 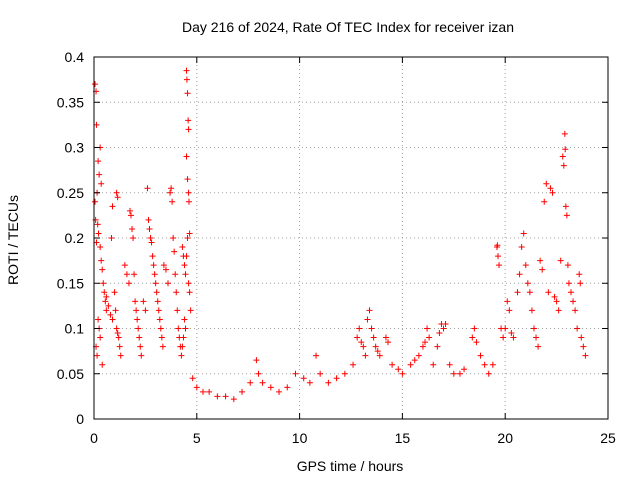 What do you see at coordinates (353, 438) in the screenshot?
I see `x-tick-labels: 0 5 10 15 20 25` at bounding box center [353, 438].